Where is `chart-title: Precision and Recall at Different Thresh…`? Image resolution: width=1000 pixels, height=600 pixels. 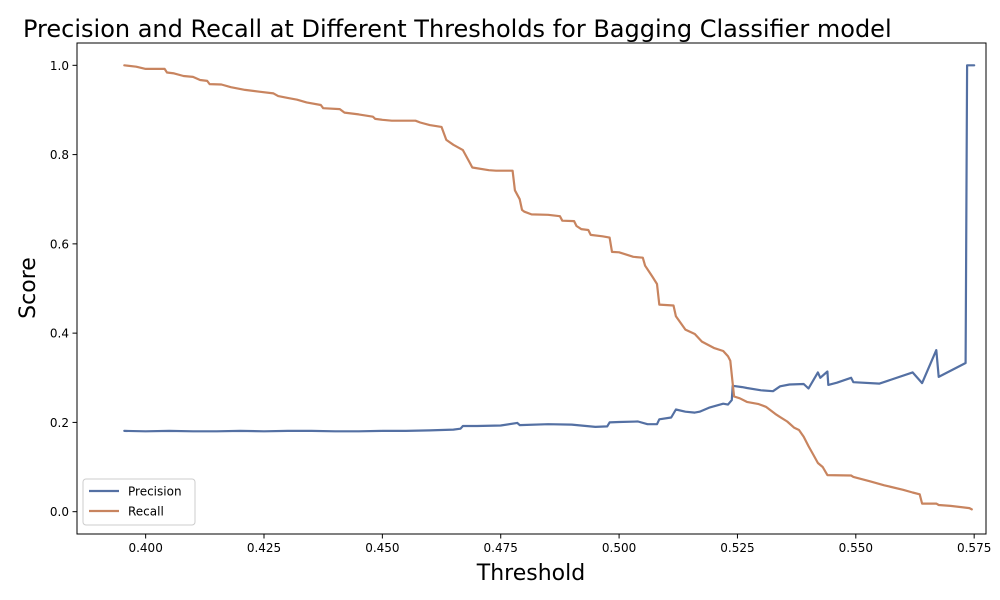 chart-title: Precision and Recall at Different Thresh… is located at coordinates (457, 29).